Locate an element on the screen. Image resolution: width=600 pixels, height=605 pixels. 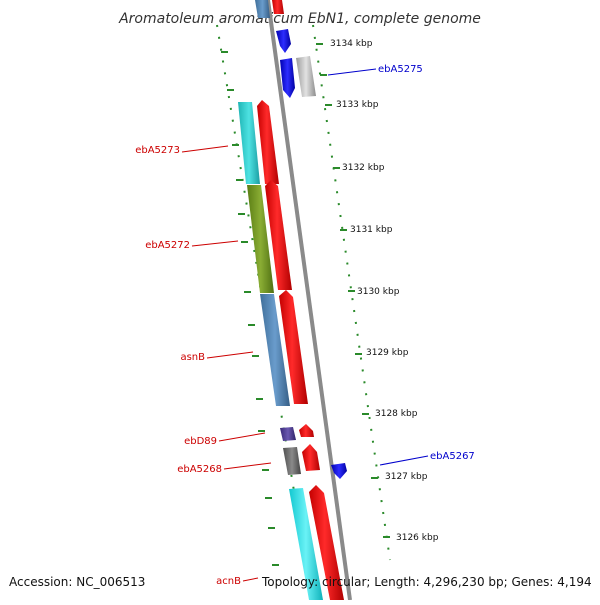
gene-ebA5268-block is located at coordinates (292, 461).